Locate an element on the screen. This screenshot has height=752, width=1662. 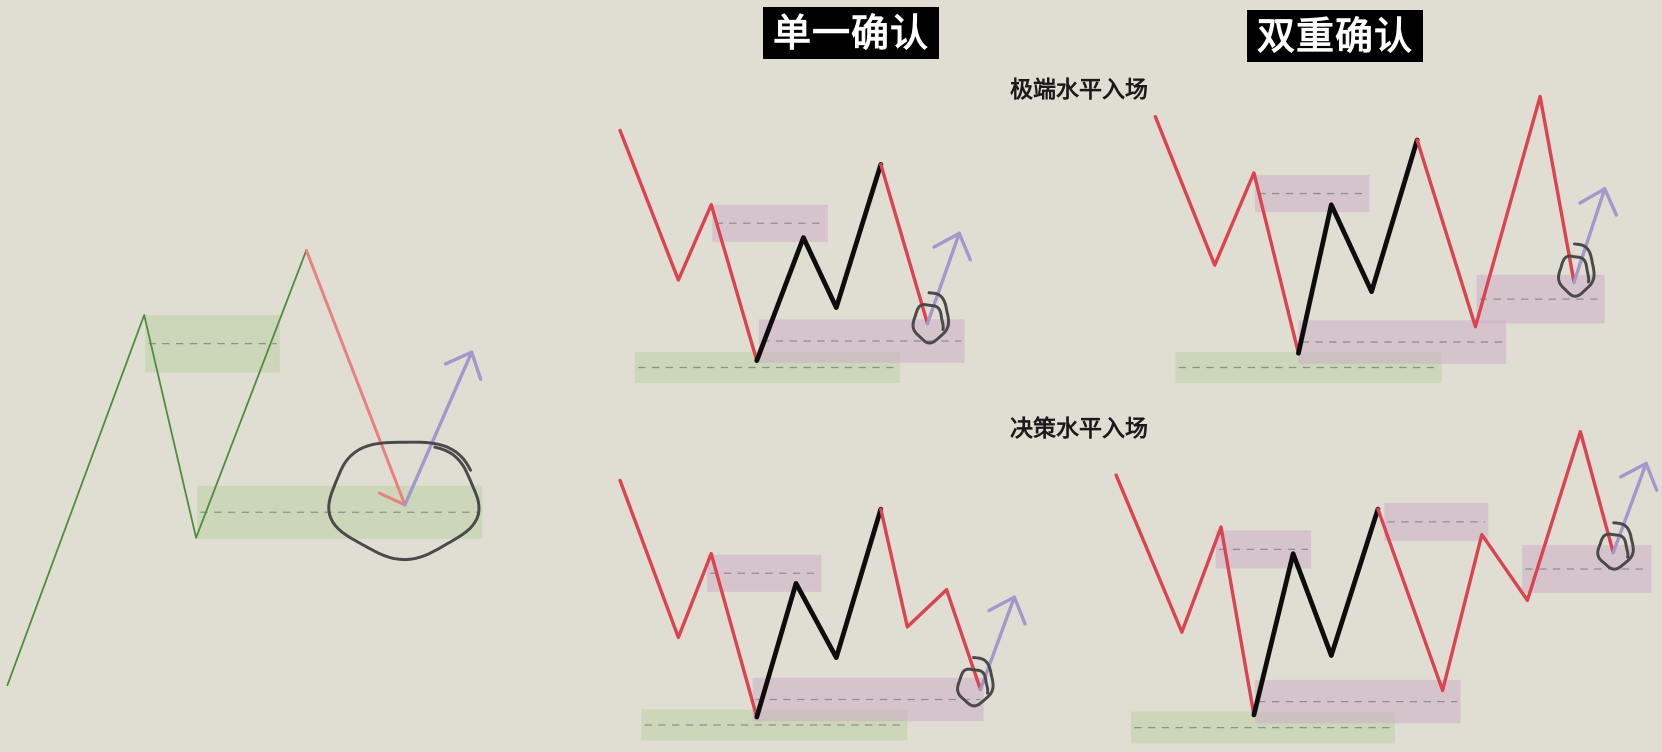
pullback-hook-line is located at coordinates (392, 499).